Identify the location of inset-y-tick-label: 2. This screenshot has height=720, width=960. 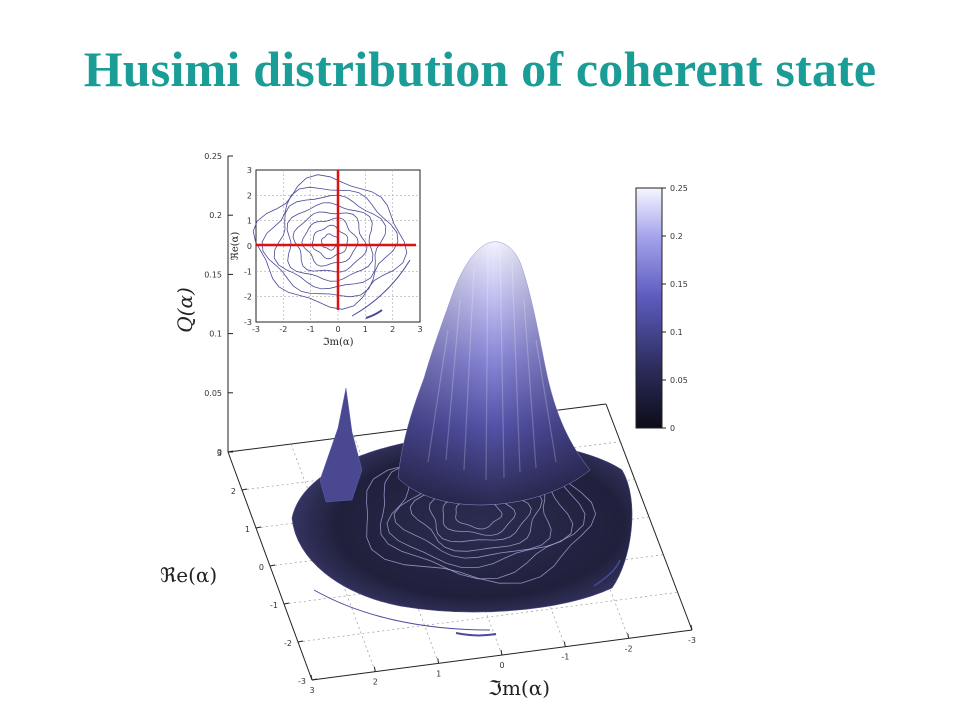
(249, 195).